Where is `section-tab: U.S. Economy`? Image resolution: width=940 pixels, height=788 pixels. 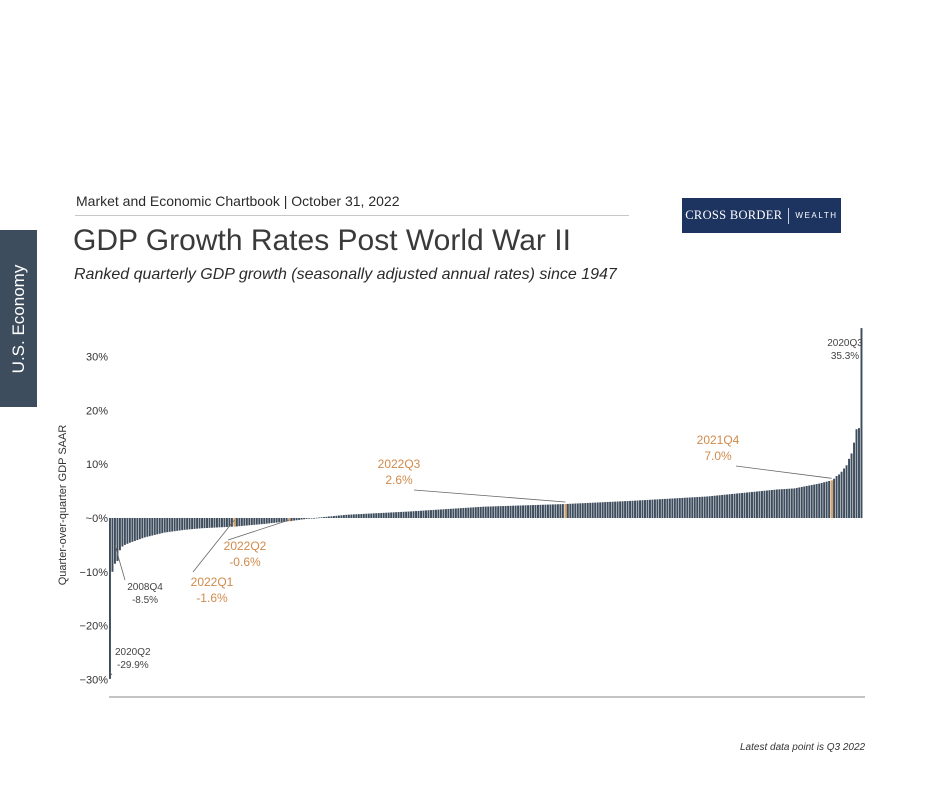 section-tab: U.S. Economy is located at coordinates (18, 318).